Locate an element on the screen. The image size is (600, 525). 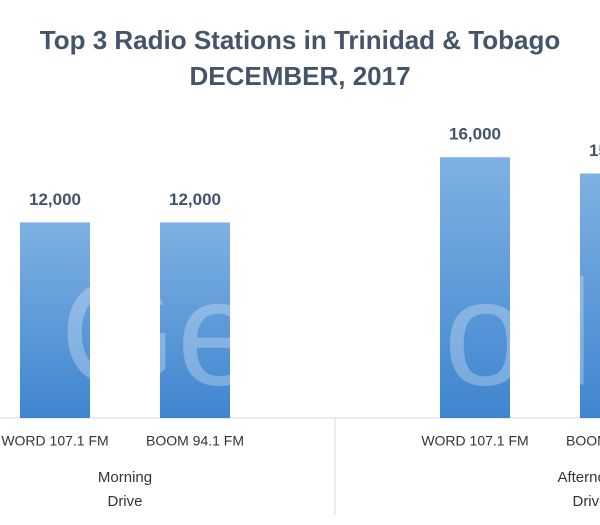
group-label: Morning is located at coordinates (125, 477).